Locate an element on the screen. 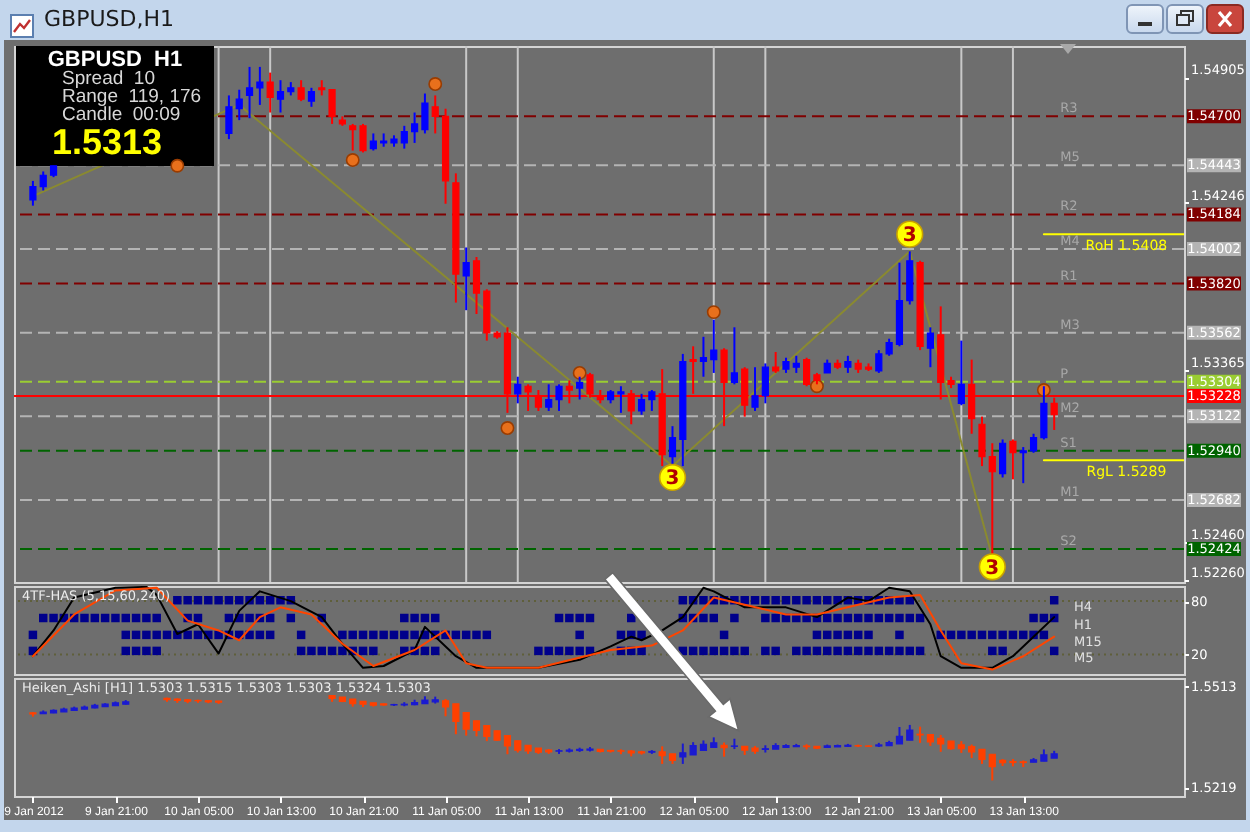  annotation: Range 119, 176 is located at coordinates (132, 97).